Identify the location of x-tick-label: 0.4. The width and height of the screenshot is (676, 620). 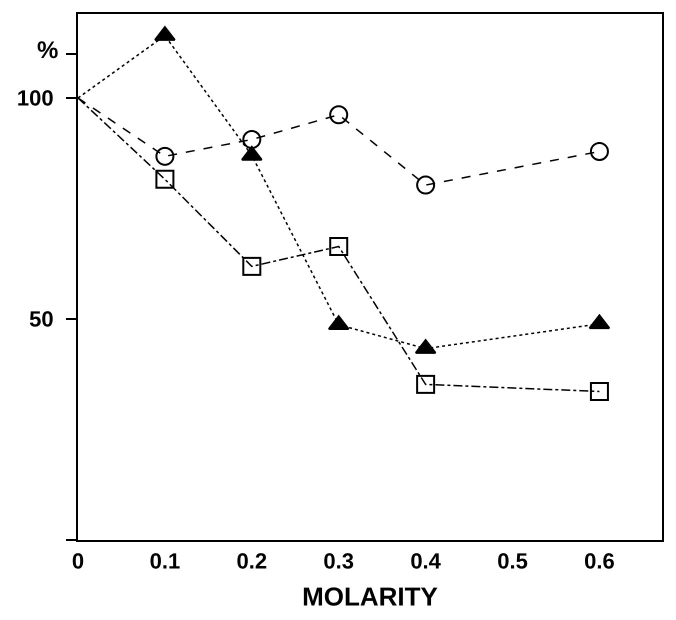
(426, 561).